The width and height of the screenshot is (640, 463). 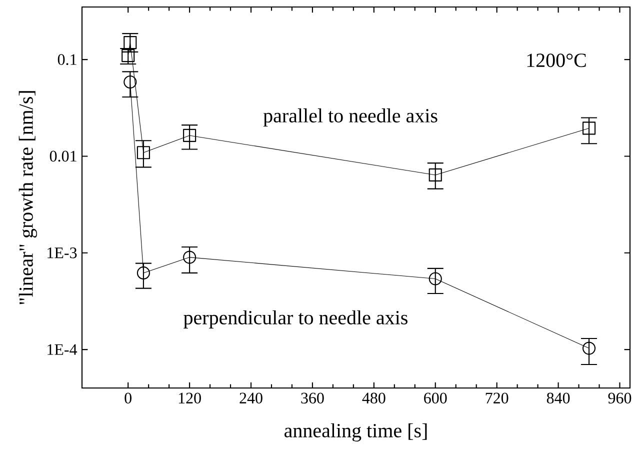 I want to click on x-tick-label: 960, so click(x=620, y=398).